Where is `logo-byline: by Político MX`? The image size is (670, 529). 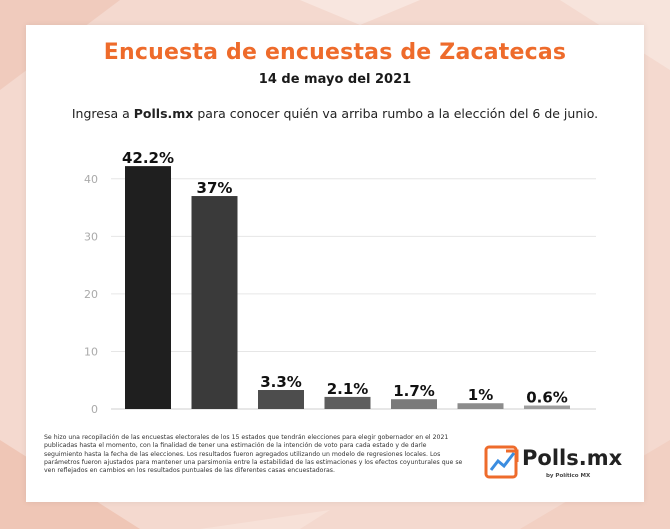
logo-byline: by Político MX is located at coordinates (568, 476).